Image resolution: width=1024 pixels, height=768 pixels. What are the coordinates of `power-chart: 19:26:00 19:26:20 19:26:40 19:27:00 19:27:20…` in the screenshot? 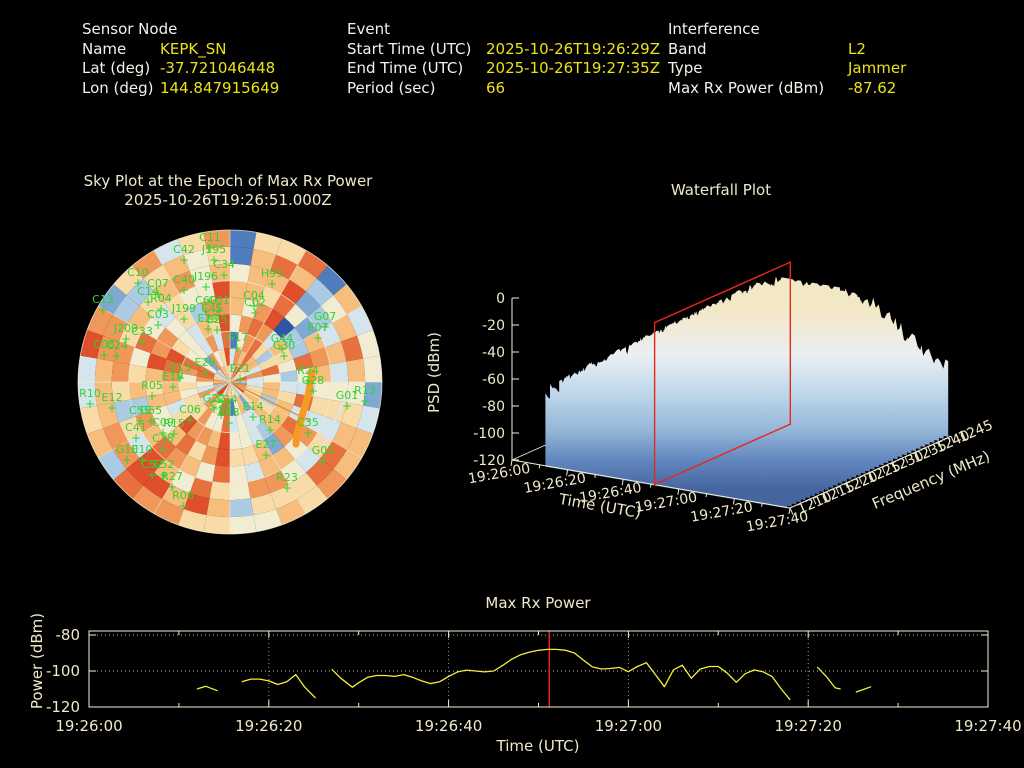 It's located at (534, 680).